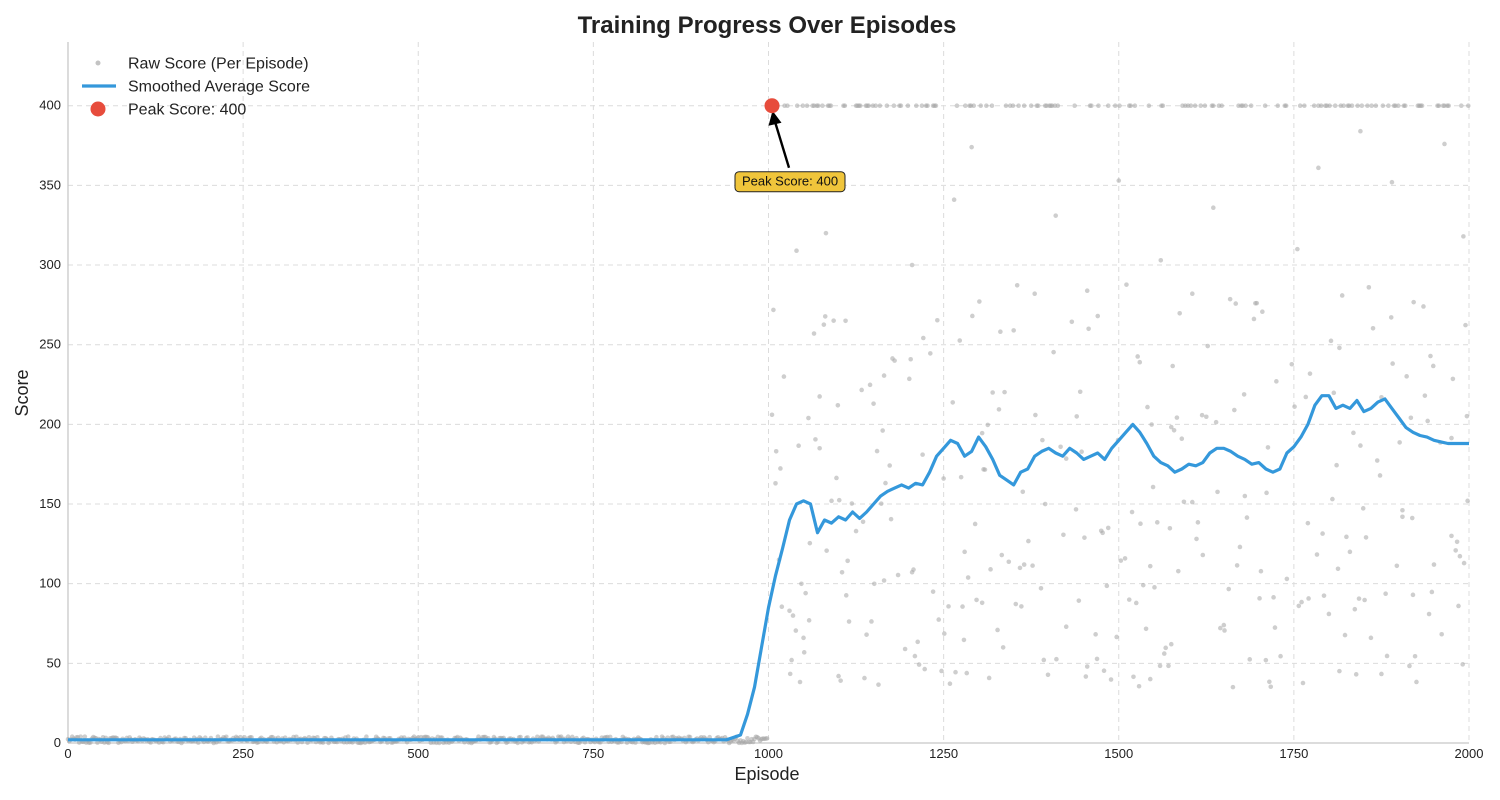  What do you see at coordinates (50, 344) in the screenshot?
I see `y-tick-label: 250` at bounding box center [50, 344].